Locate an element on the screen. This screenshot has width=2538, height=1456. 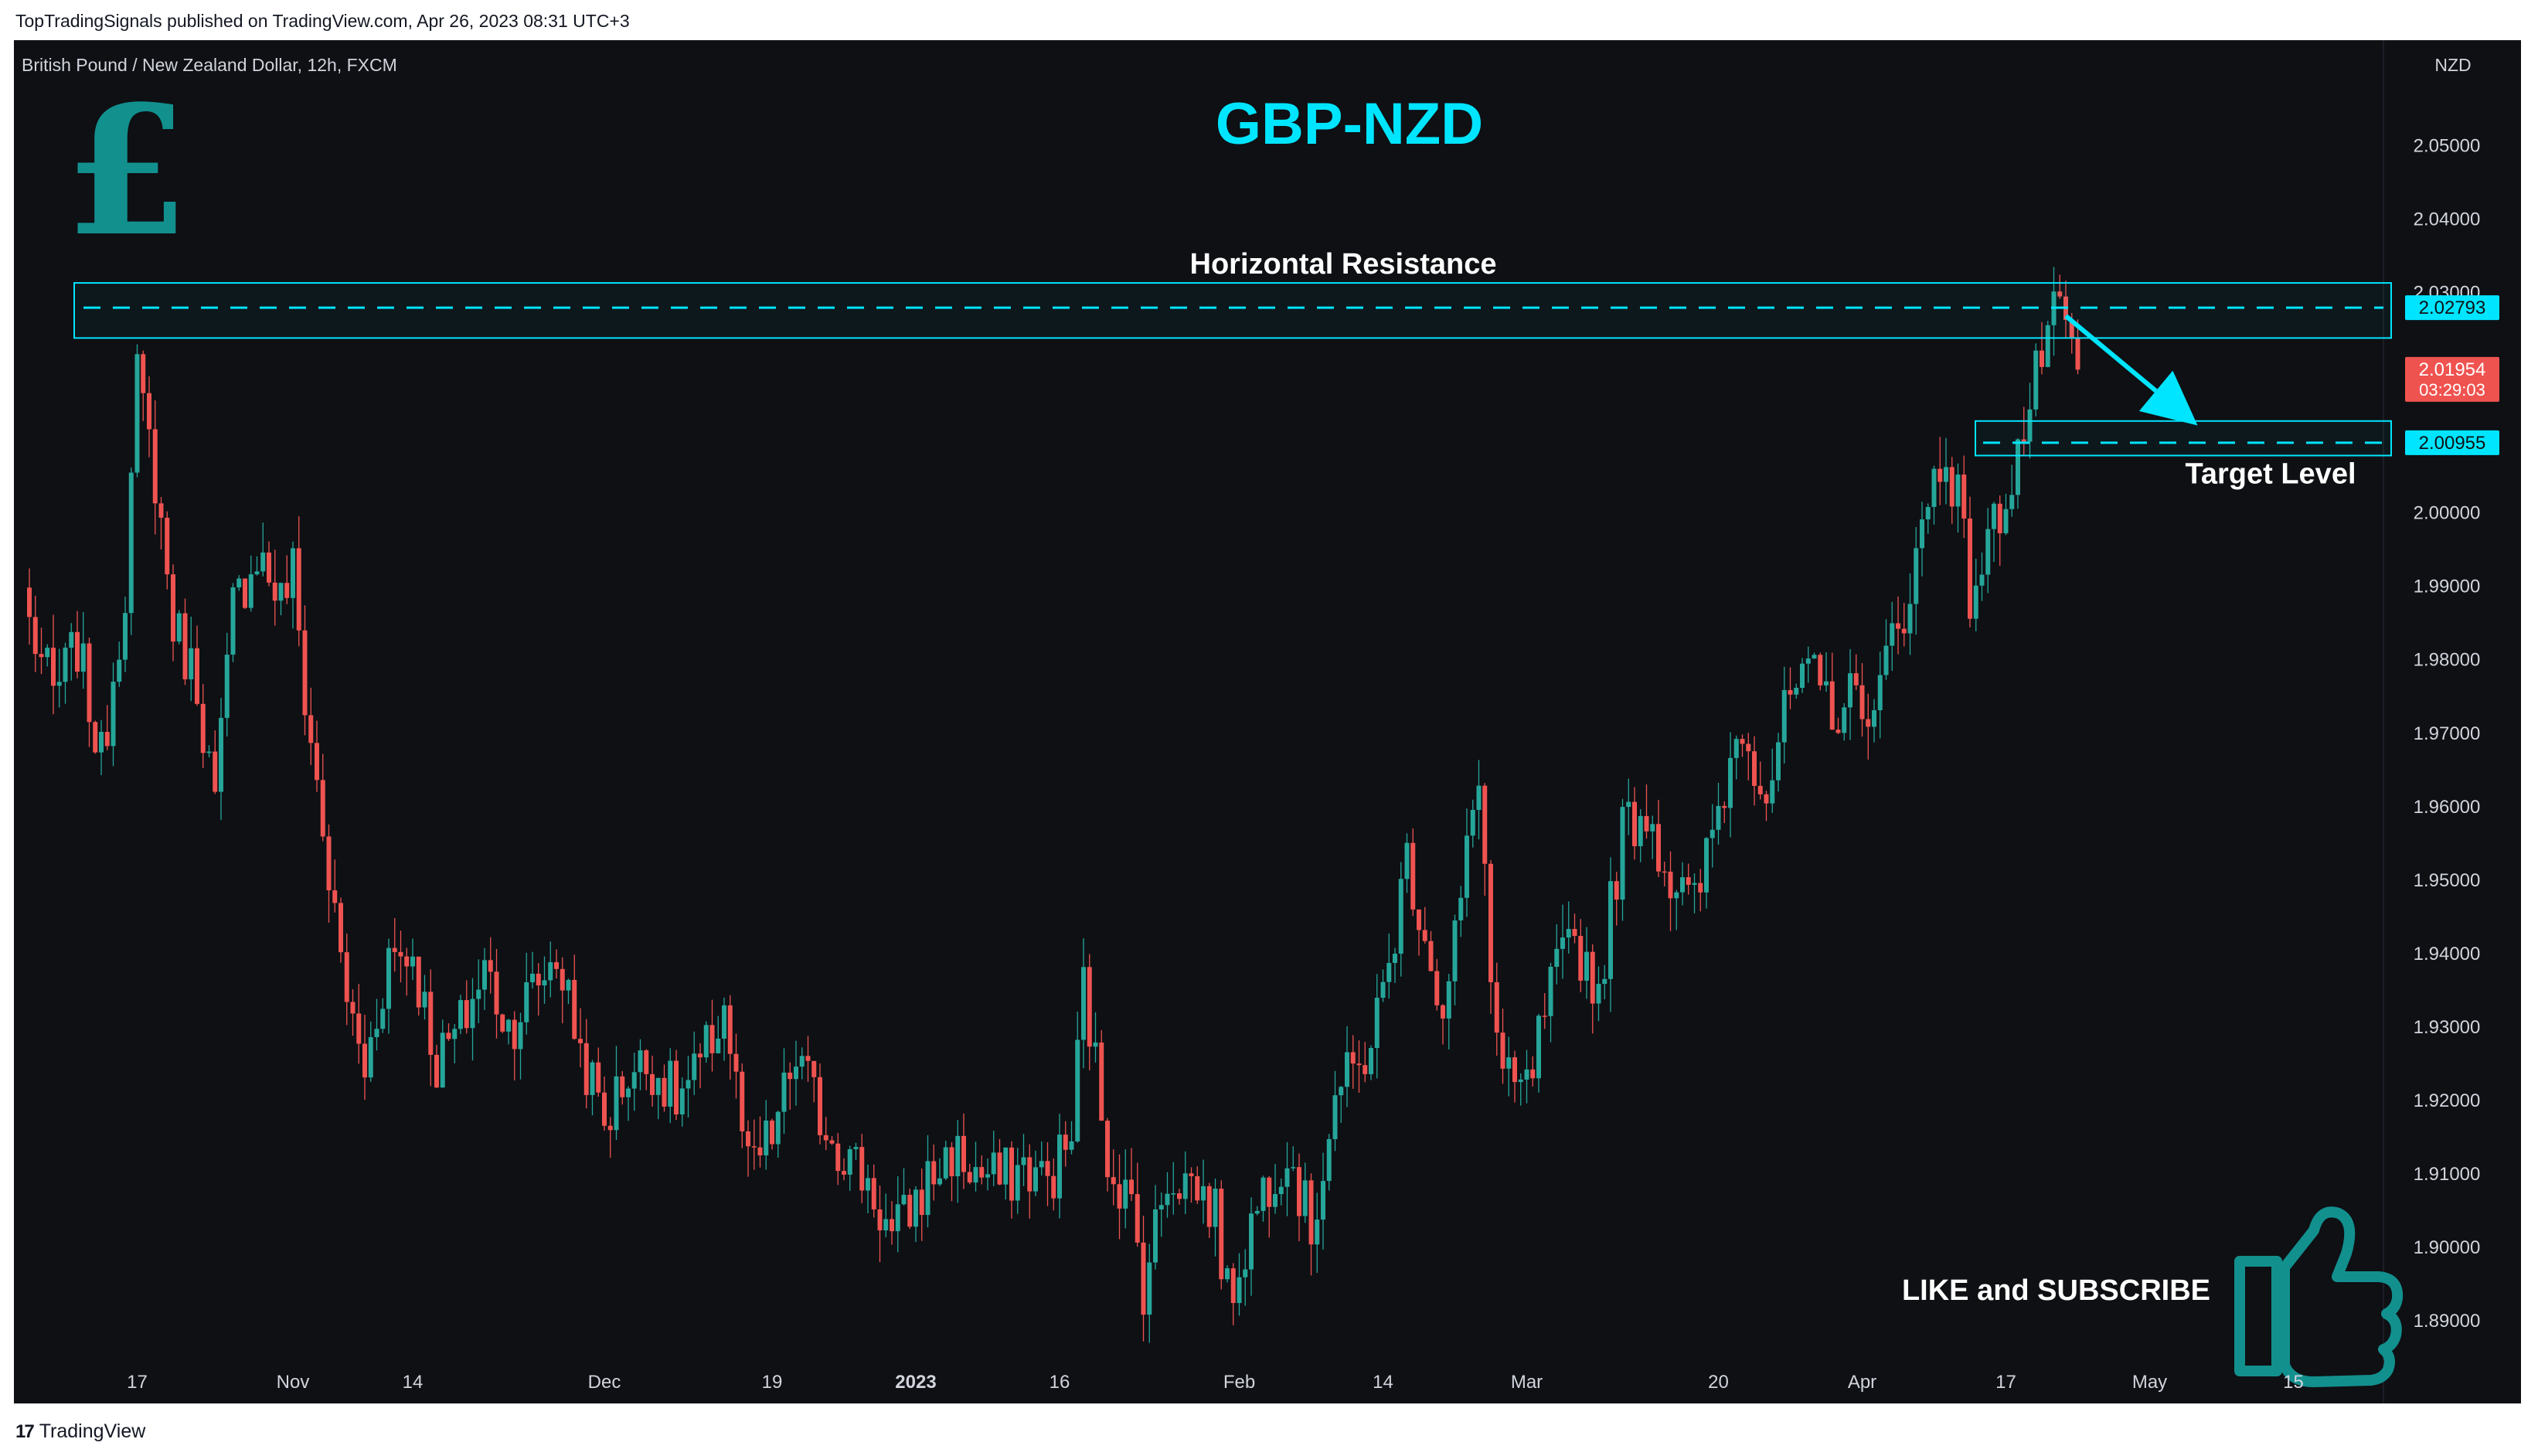
tradingview-logo-icon: 17 is located at coordinates (25, 1431).